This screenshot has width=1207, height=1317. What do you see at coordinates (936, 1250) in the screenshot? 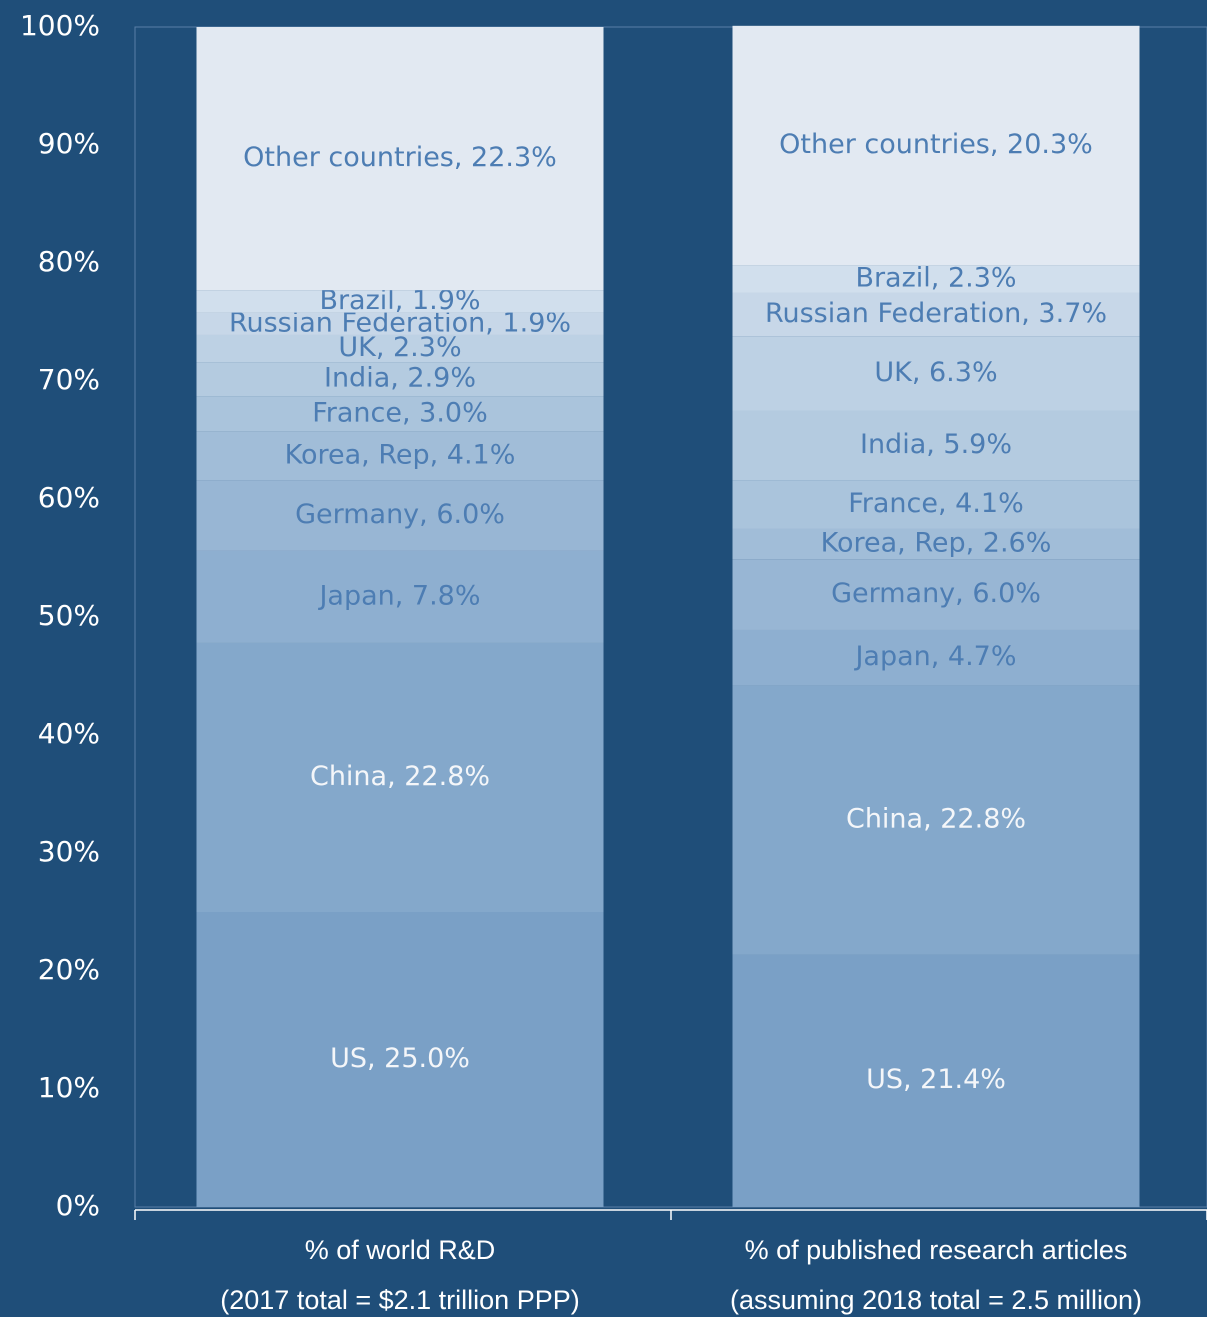
I see `x-tick-label: % of published research articles` at bounding box center [936, 1250].